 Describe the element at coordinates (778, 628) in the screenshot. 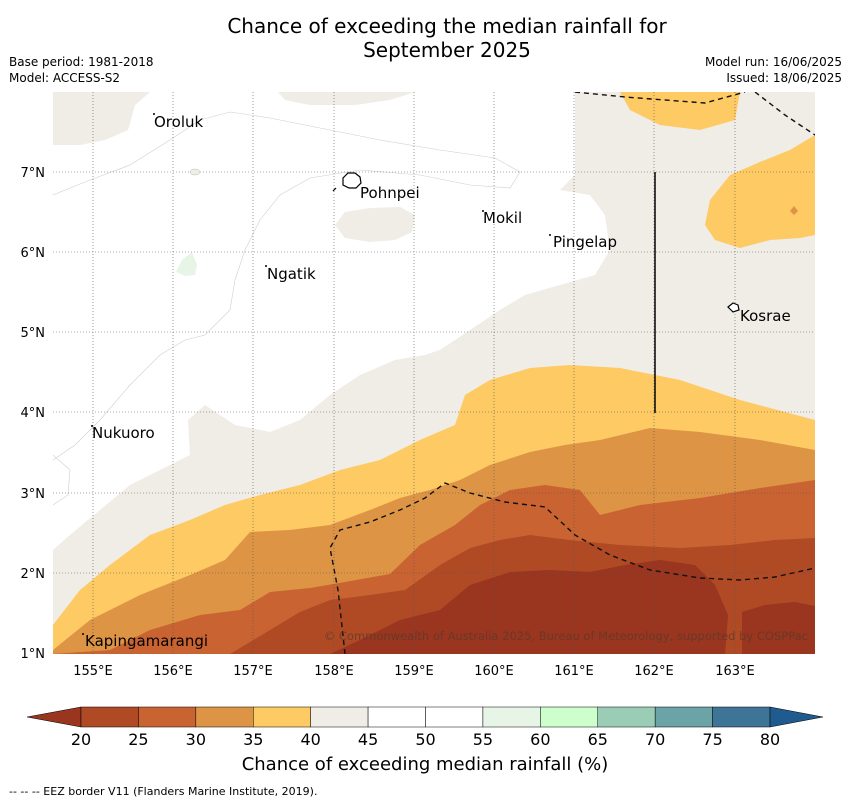

I see `zone-below-20-east` at that location.